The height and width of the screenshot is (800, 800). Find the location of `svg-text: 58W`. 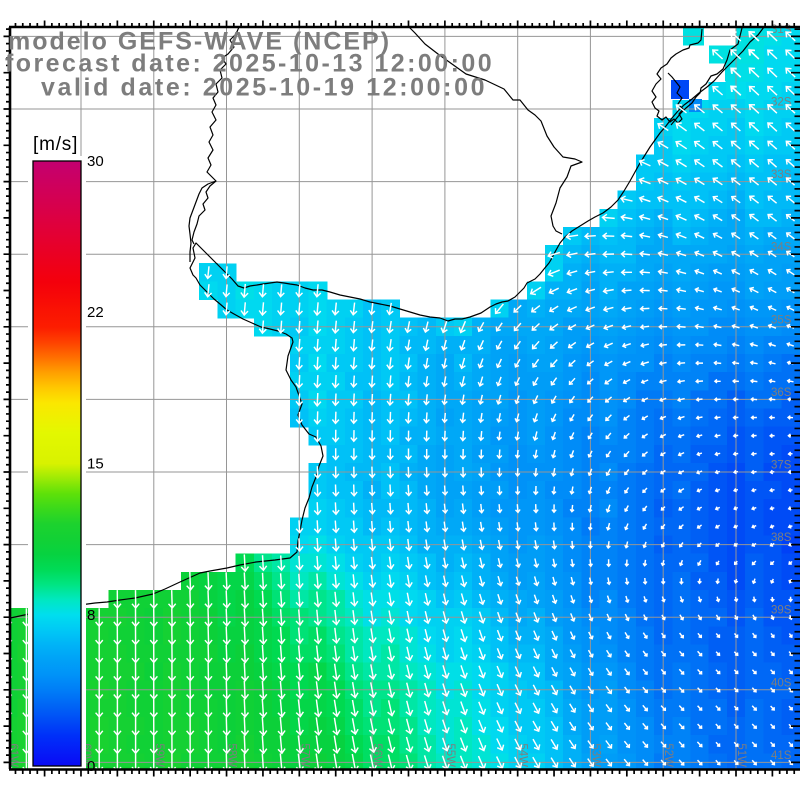

svg-text: 58W is located at coordinates (232, 755).